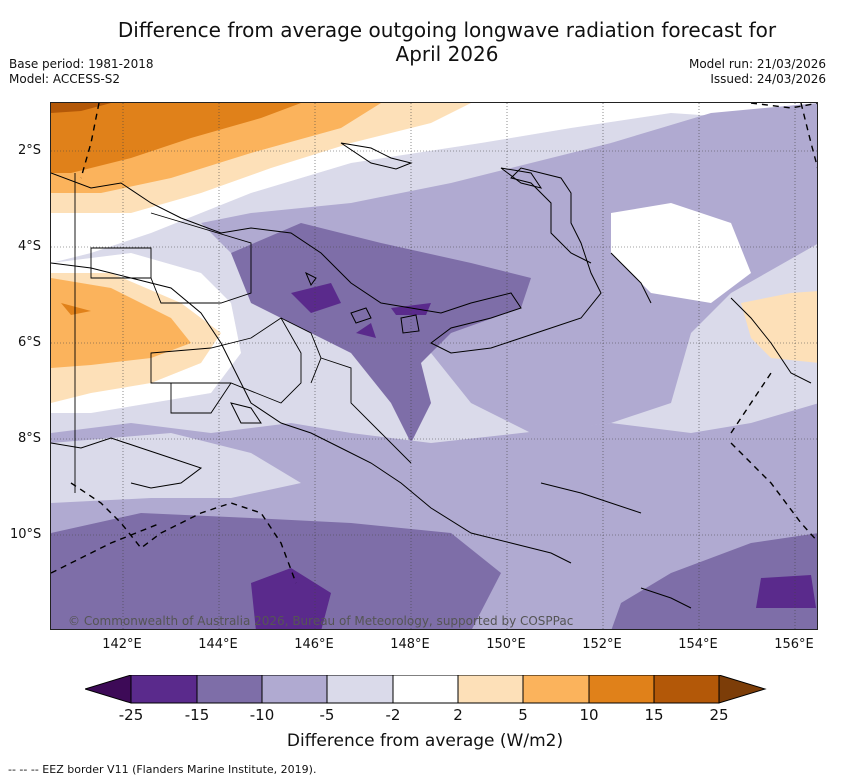  Describe the element at coordinates (30, 150) in the screenshot. I see `lat-label-2s: 2°S` at that location.